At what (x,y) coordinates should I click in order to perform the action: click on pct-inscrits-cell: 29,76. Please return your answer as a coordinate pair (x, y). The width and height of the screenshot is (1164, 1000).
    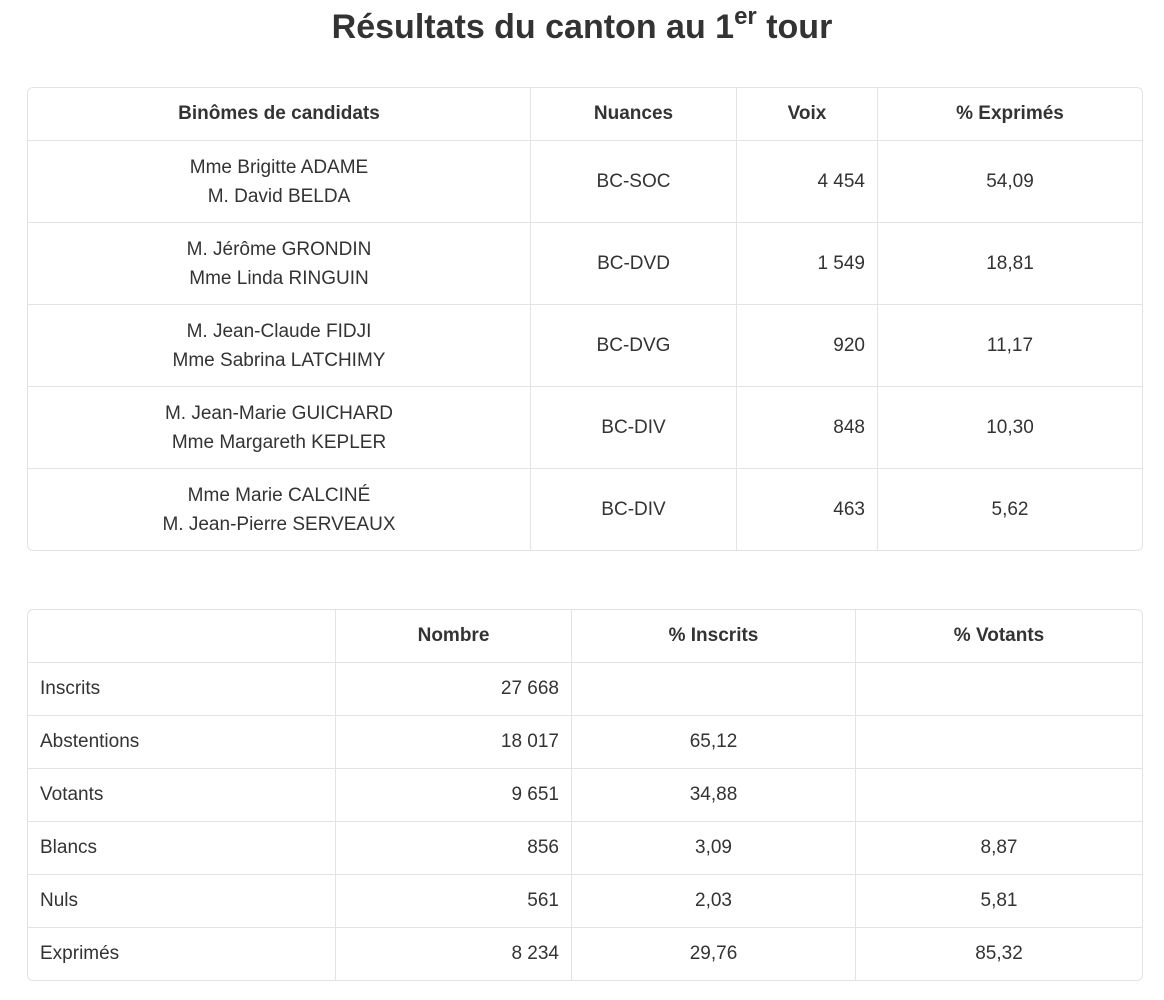
    Looking at the image, I should click on (714, 954).